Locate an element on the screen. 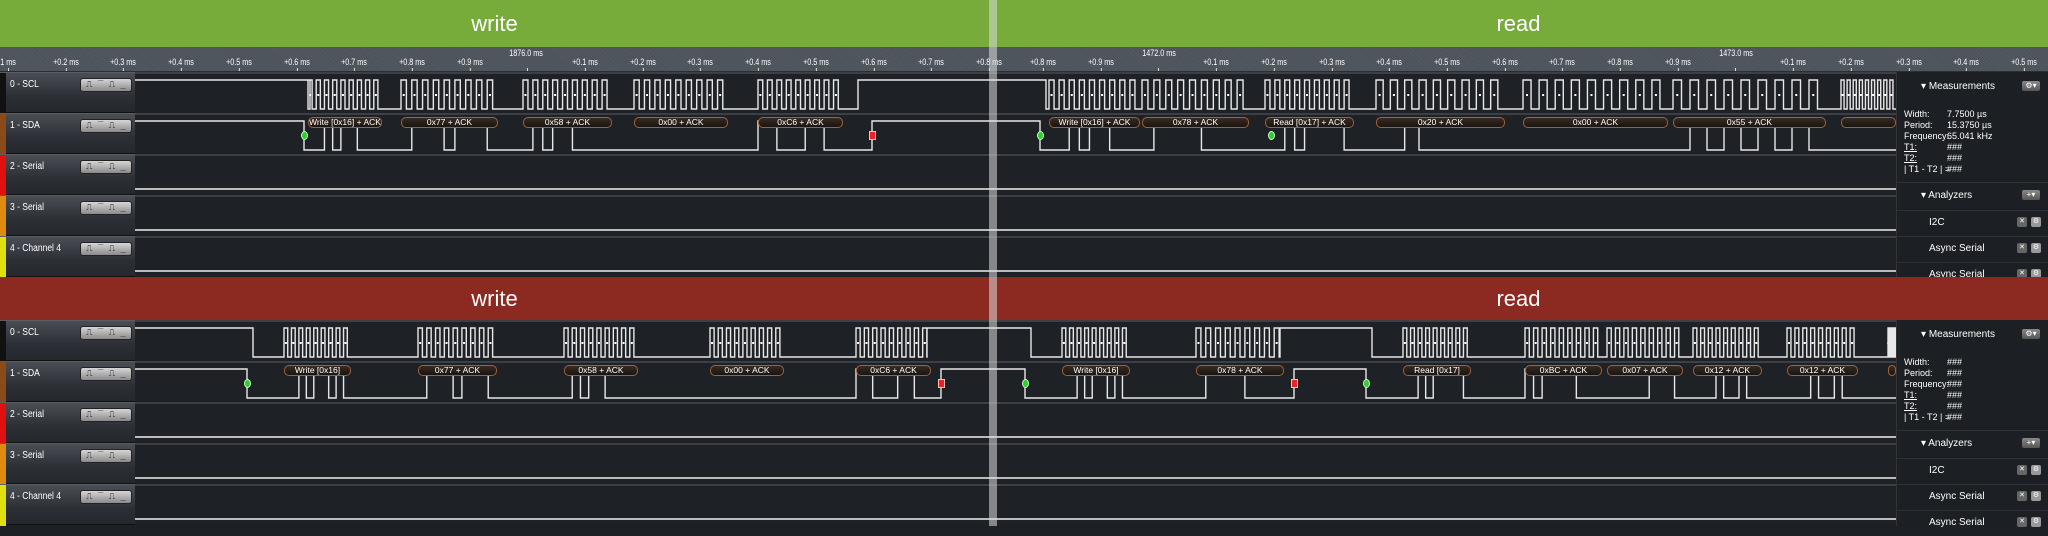  ruler-tick-label: +0.4 ms is located at coordinates (1389, 64).